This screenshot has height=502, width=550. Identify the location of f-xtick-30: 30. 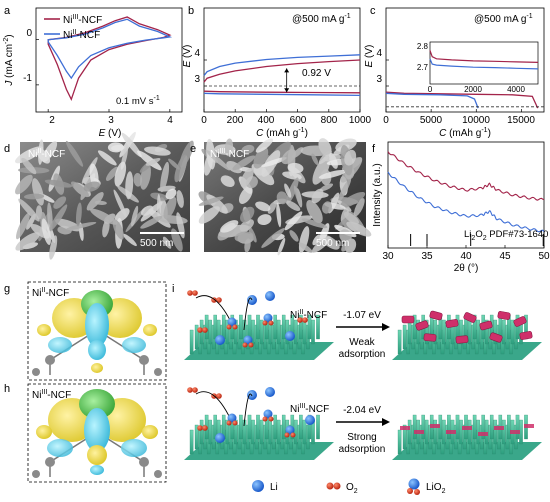
(388, 256).